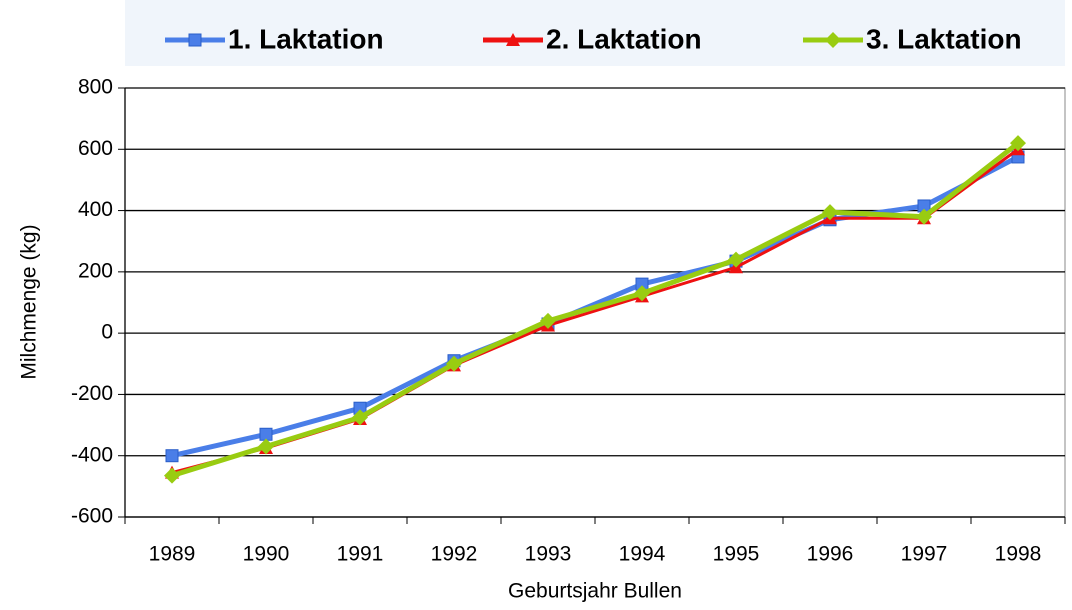 Image resolution: width=1072 pixels, height=610 pixels. Describe the element at coordinates (360, 554) in the screenshot. I see `x-tick-label: 1991` at that location.